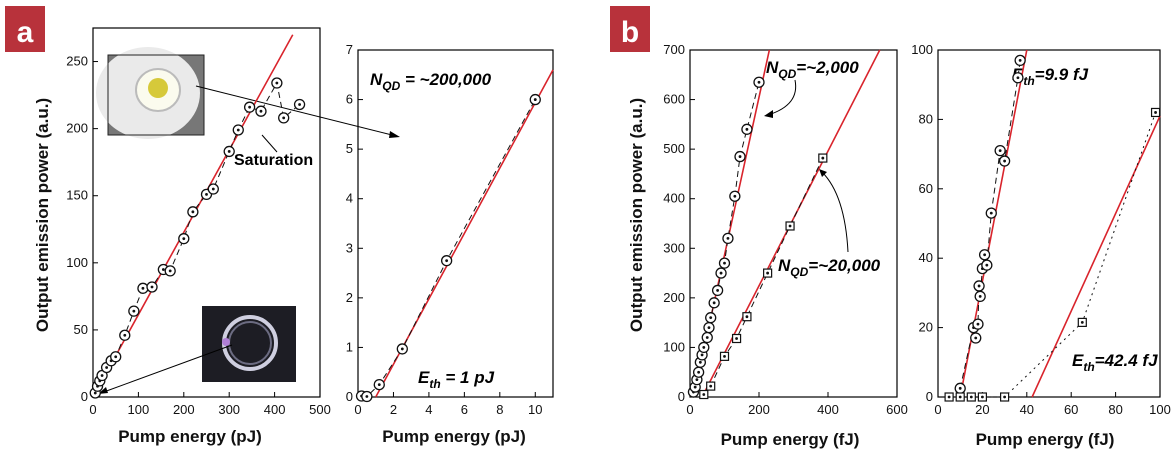 Image resolution: width=1175 pixels, height=459 pixels. Describe the element at coordinates (349, 49) in the screenshot. I see `a-right-ytick-label: 7` at that location.